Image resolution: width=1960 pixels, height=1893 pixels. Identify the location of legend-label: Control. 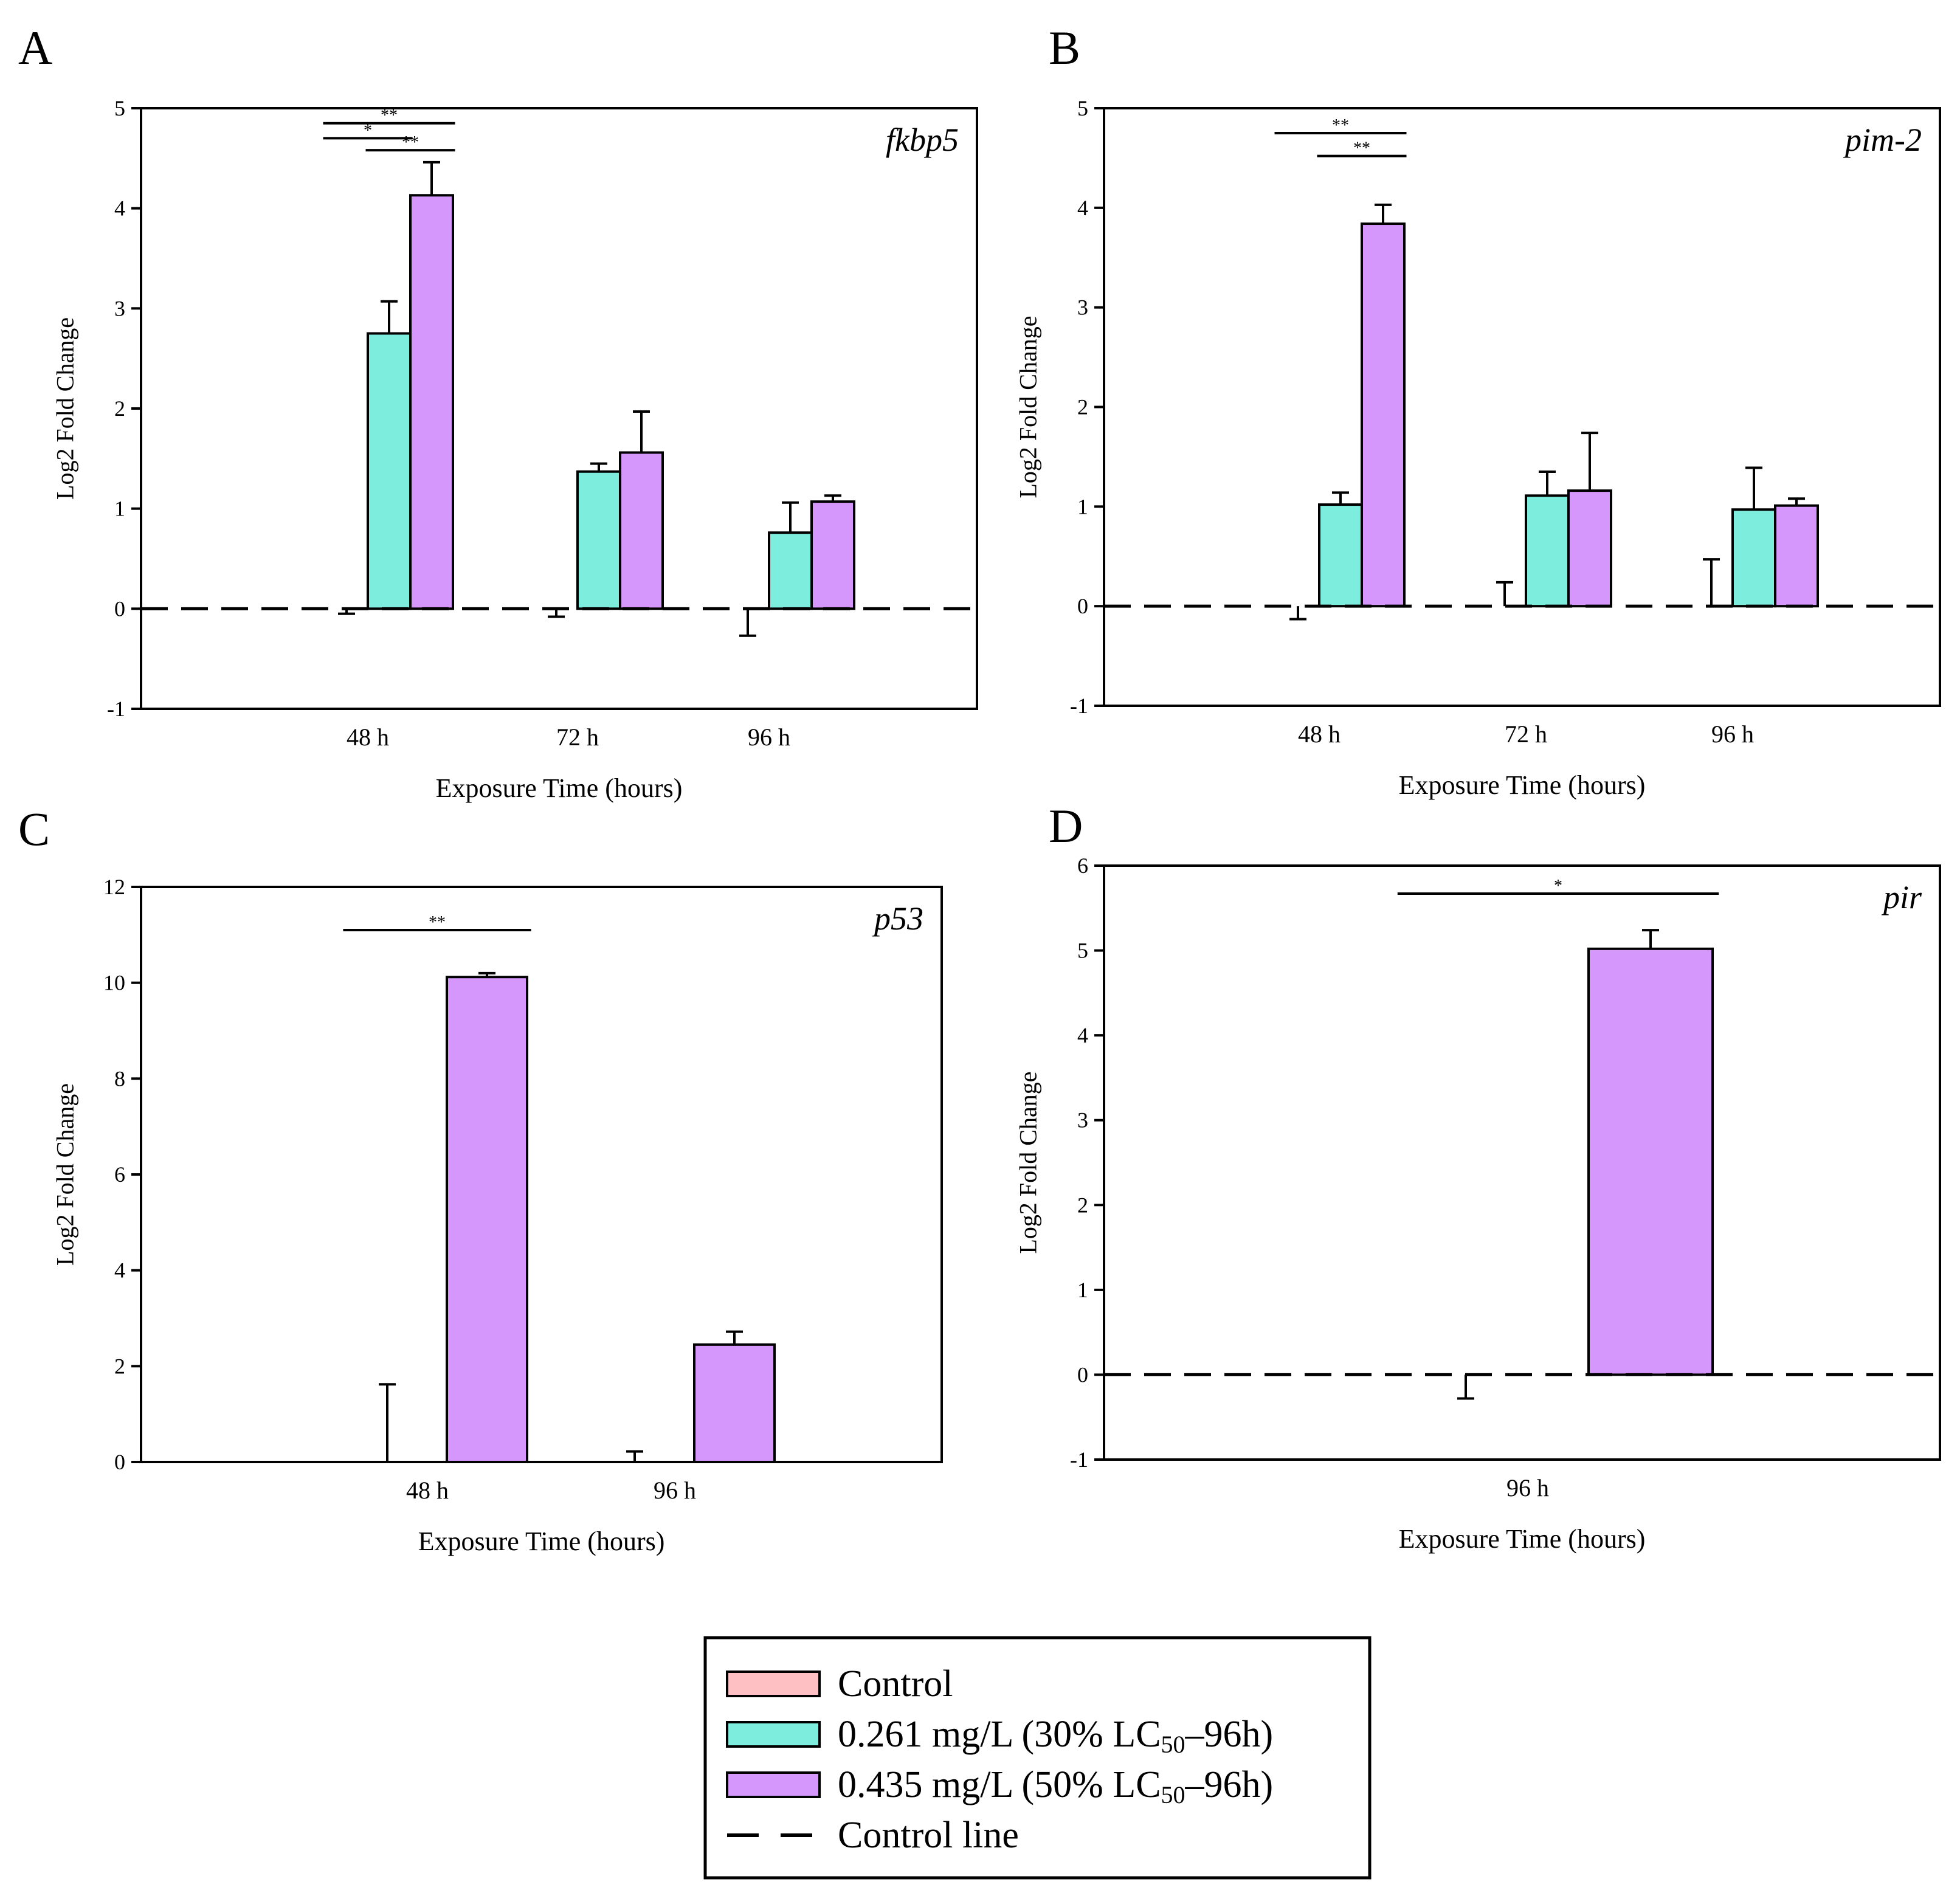
(895, 1684).